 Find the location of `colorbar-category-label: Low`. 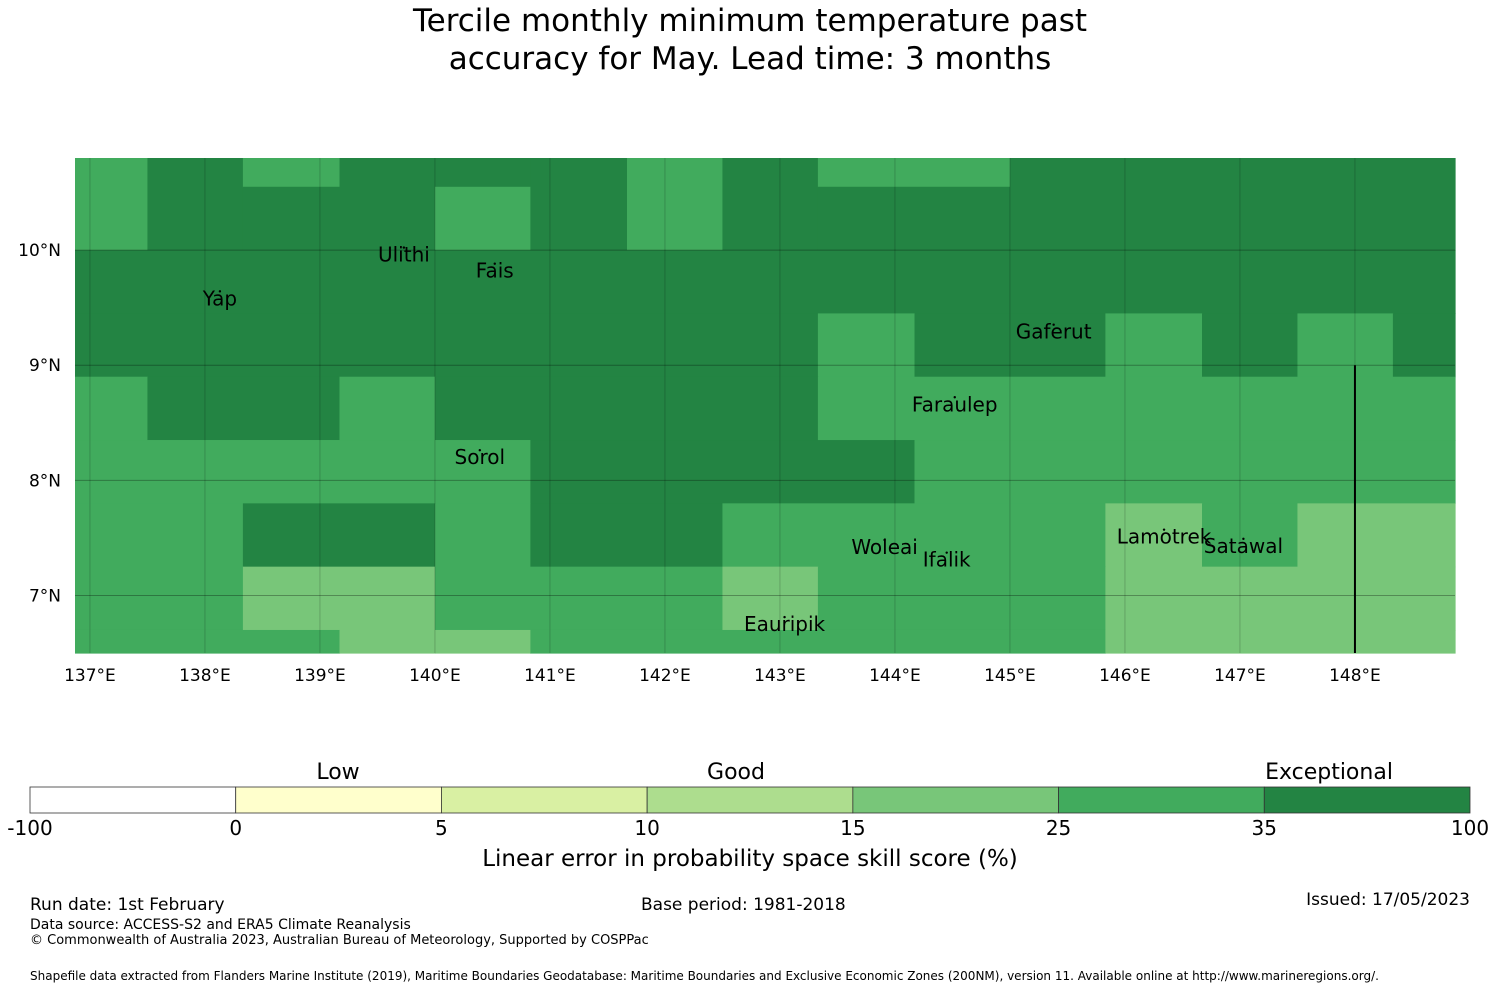

colorbar-category-label: Low is located at coordinates (338, 772).